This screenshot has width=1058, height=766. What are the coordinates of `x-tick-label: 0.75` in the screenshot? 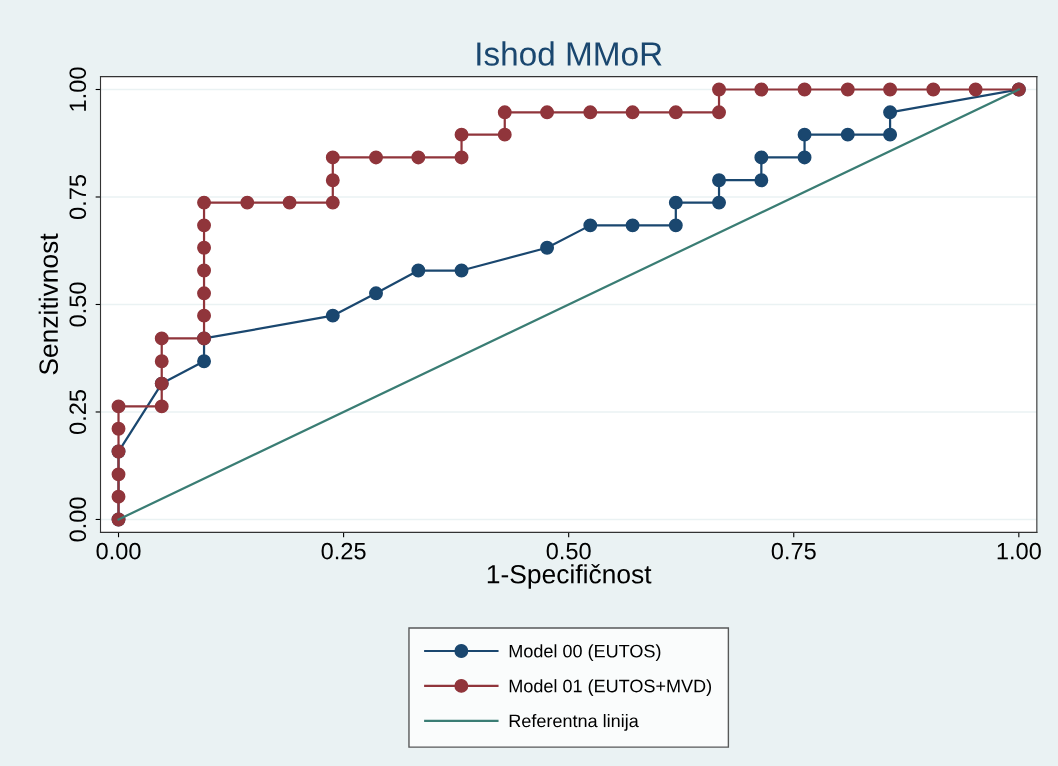 It's located at (793, 551).